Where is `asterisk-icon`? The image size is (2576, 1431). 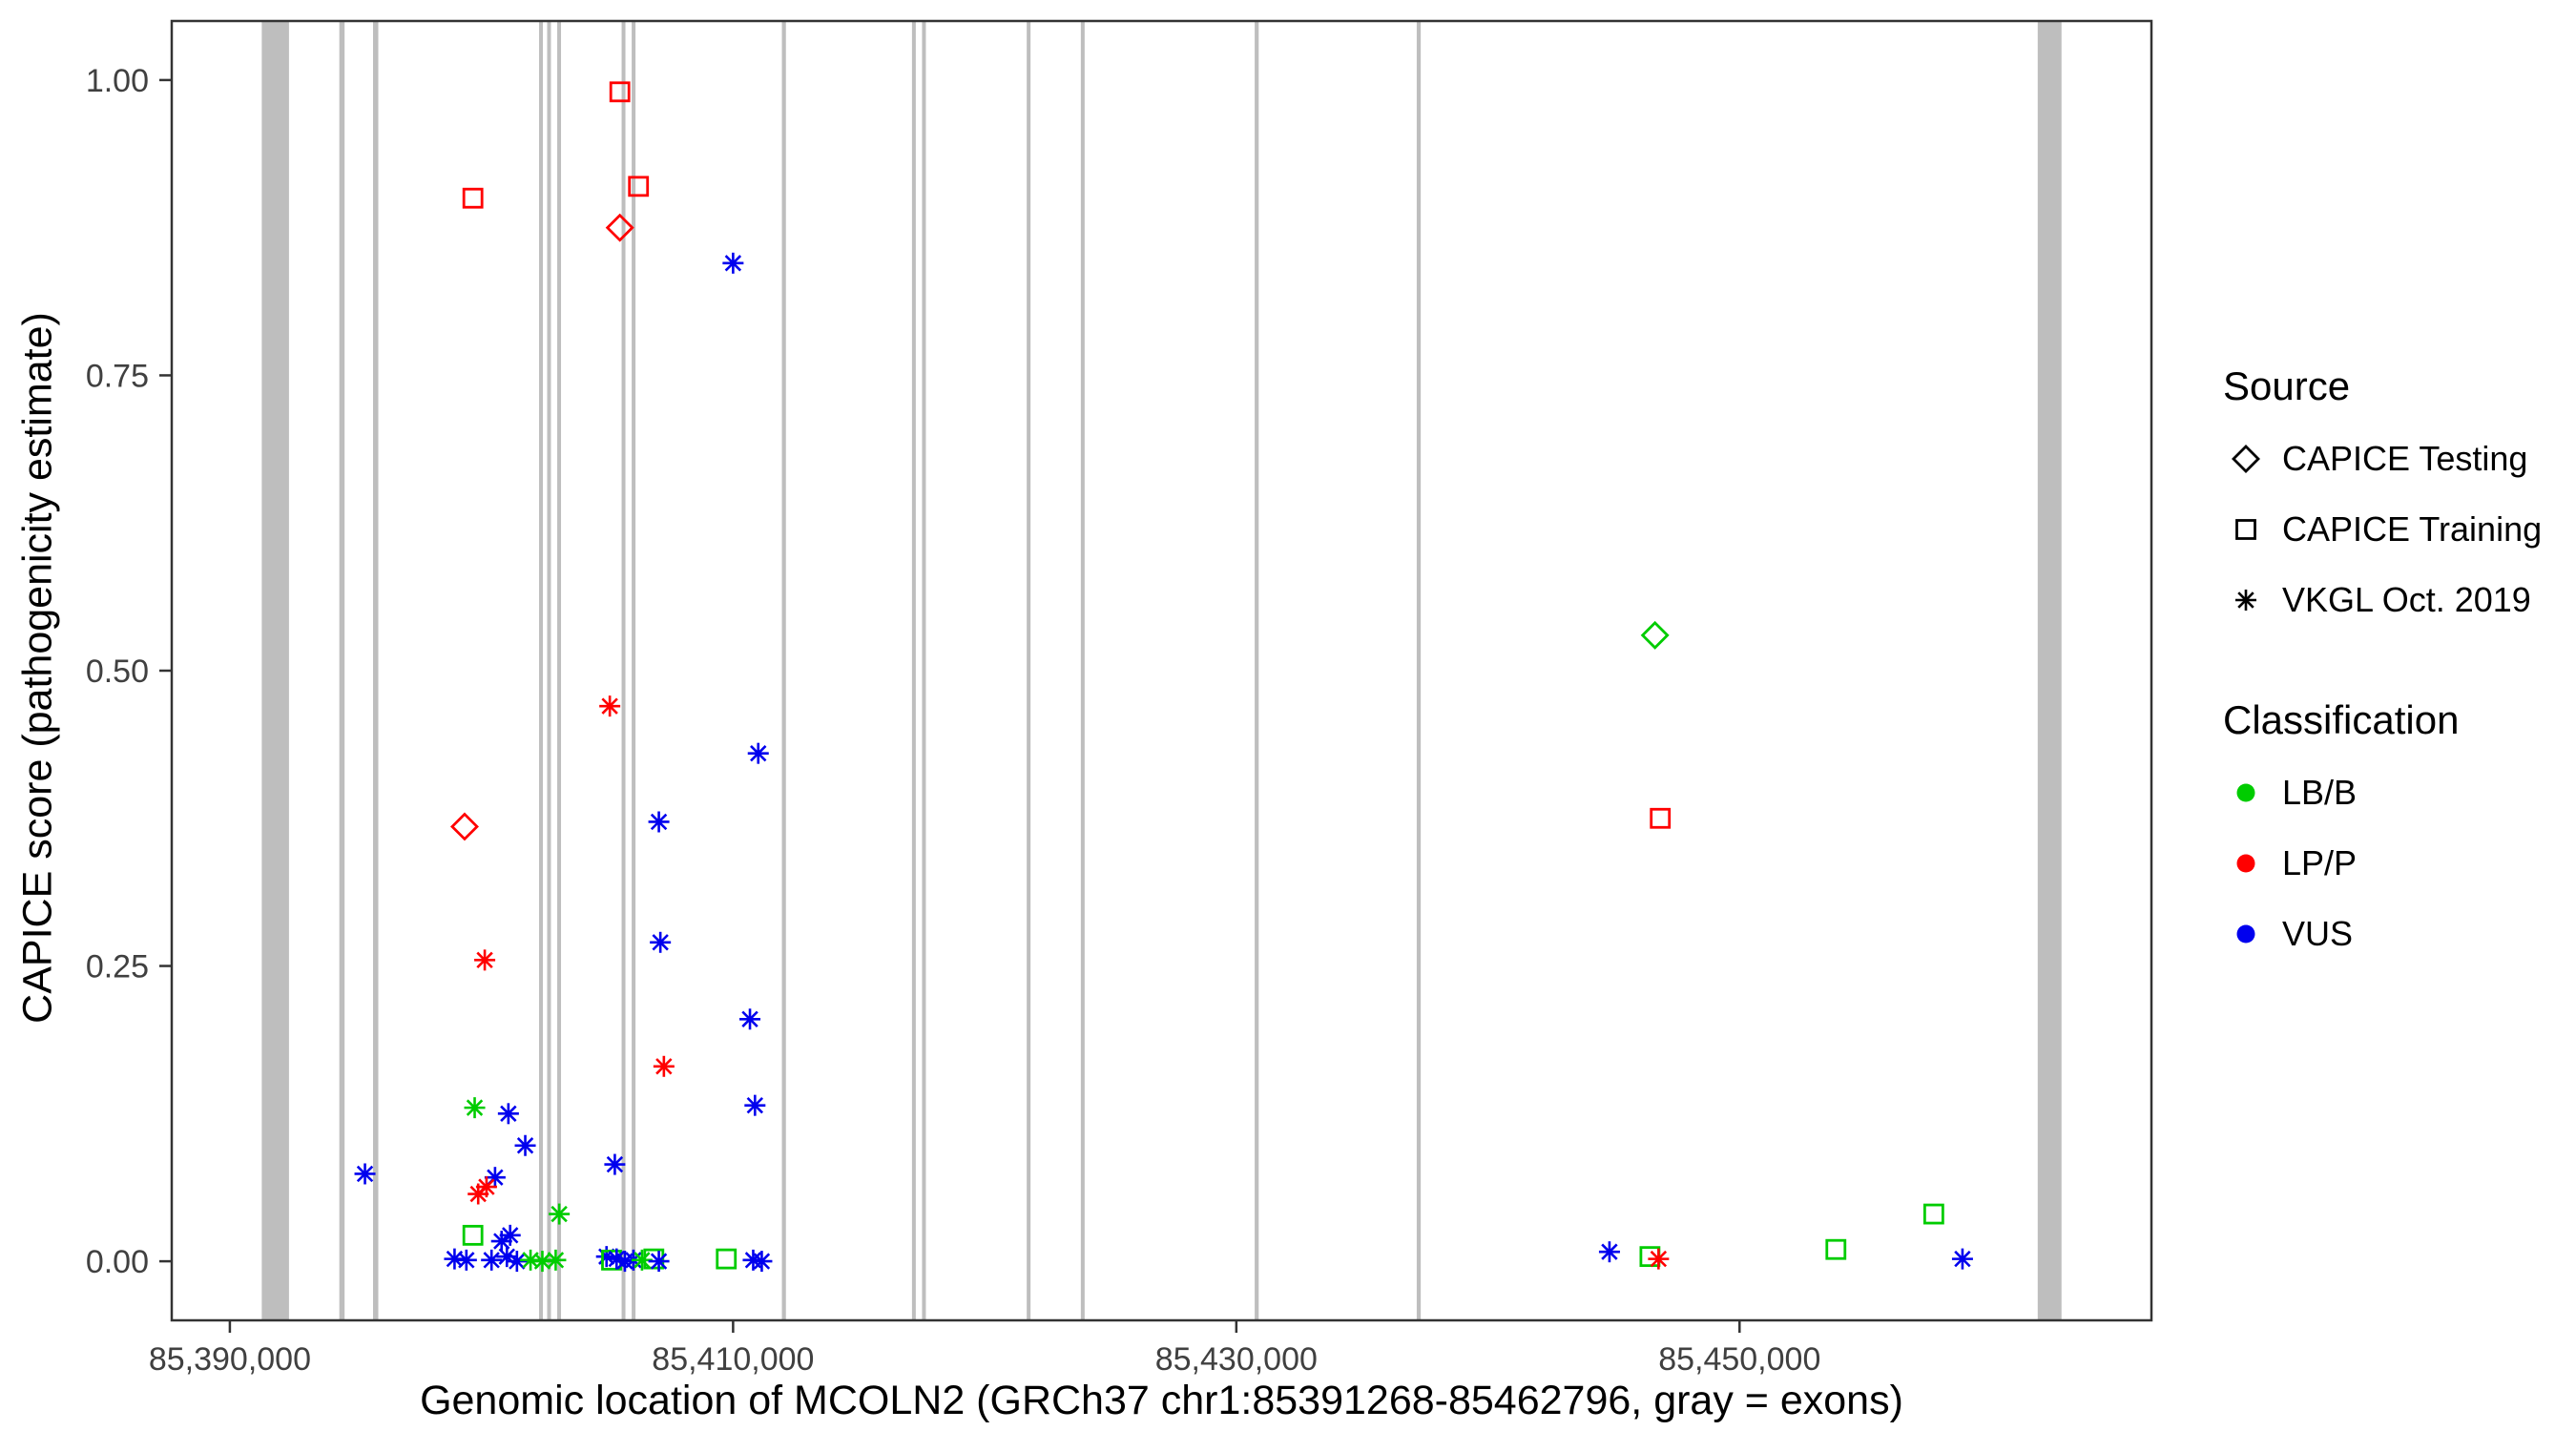
asterisk-icon is located at coordinates (2245, 600).